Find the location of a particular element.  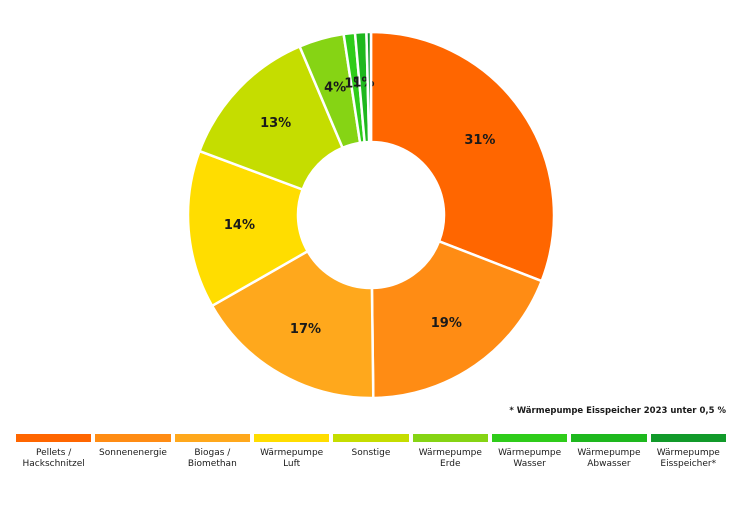

legend-item: Wärmepumpe Luft is located at coordinates (291, 452).